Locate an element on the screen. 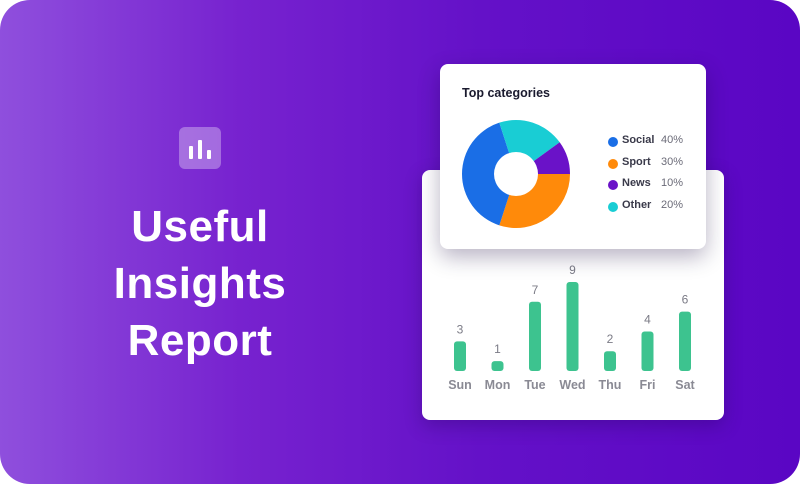  bar-chart-icon is located at coordinates (200, 148).